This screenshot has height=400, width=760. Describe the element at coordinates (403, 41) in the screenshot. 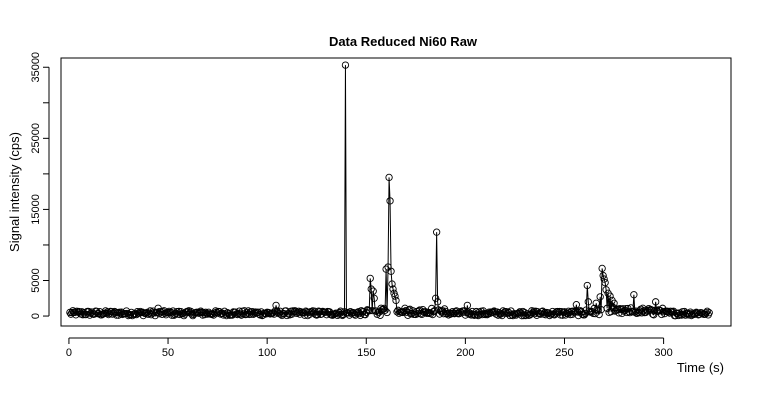

I see `chart-title: Data Reduced Ni60 Raw` at that location.